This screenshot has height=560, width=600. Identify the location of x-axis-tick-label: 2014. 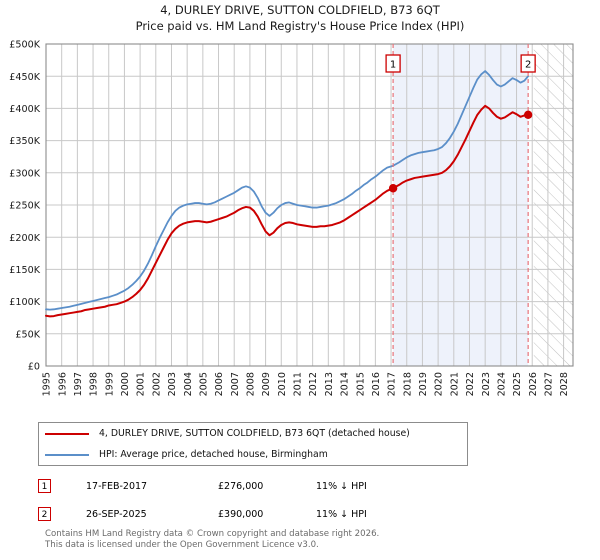
(345, 384).